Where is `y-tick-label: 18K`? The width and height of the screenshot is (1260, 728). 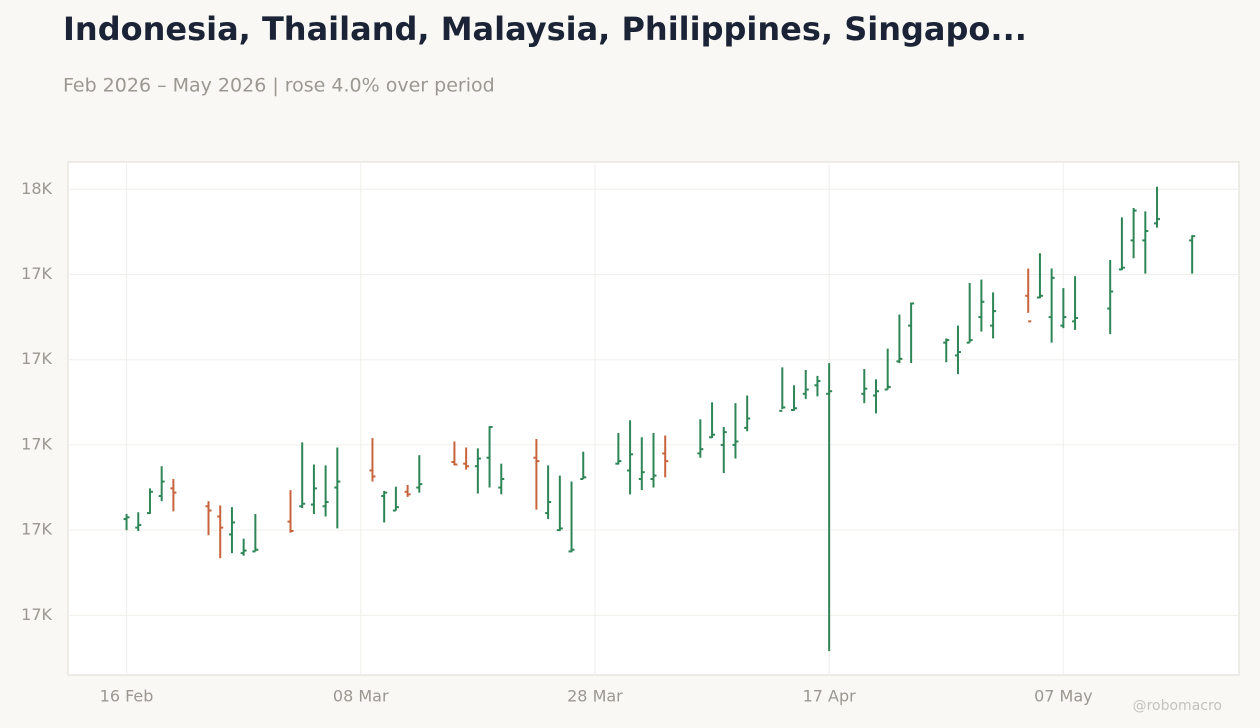 y-tick-label: 18K is located at coordinates (36, 188).